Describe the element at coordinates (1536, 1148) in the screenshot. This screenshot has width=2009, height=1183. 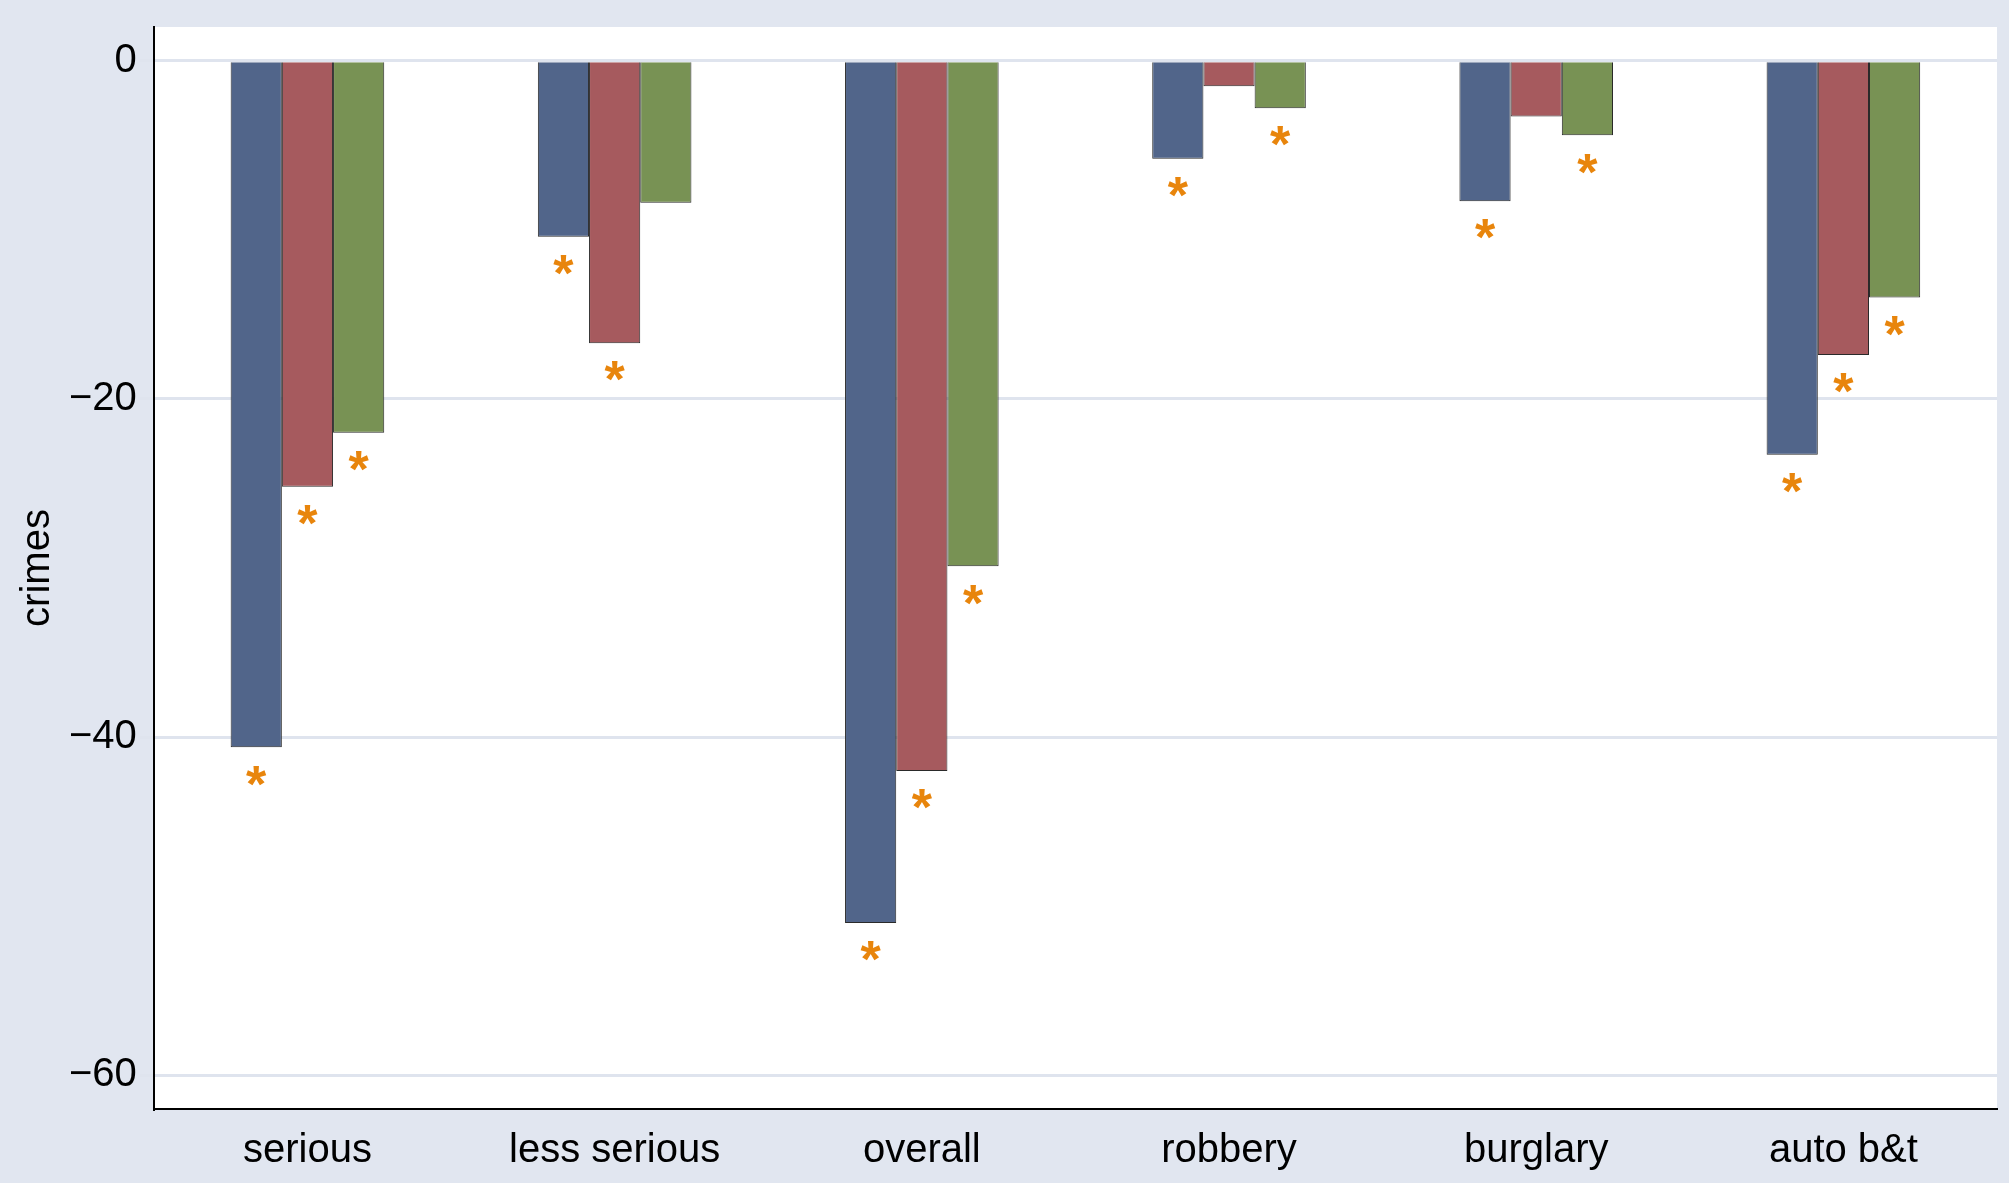
I see `x-tick-label: burglary` at that location.